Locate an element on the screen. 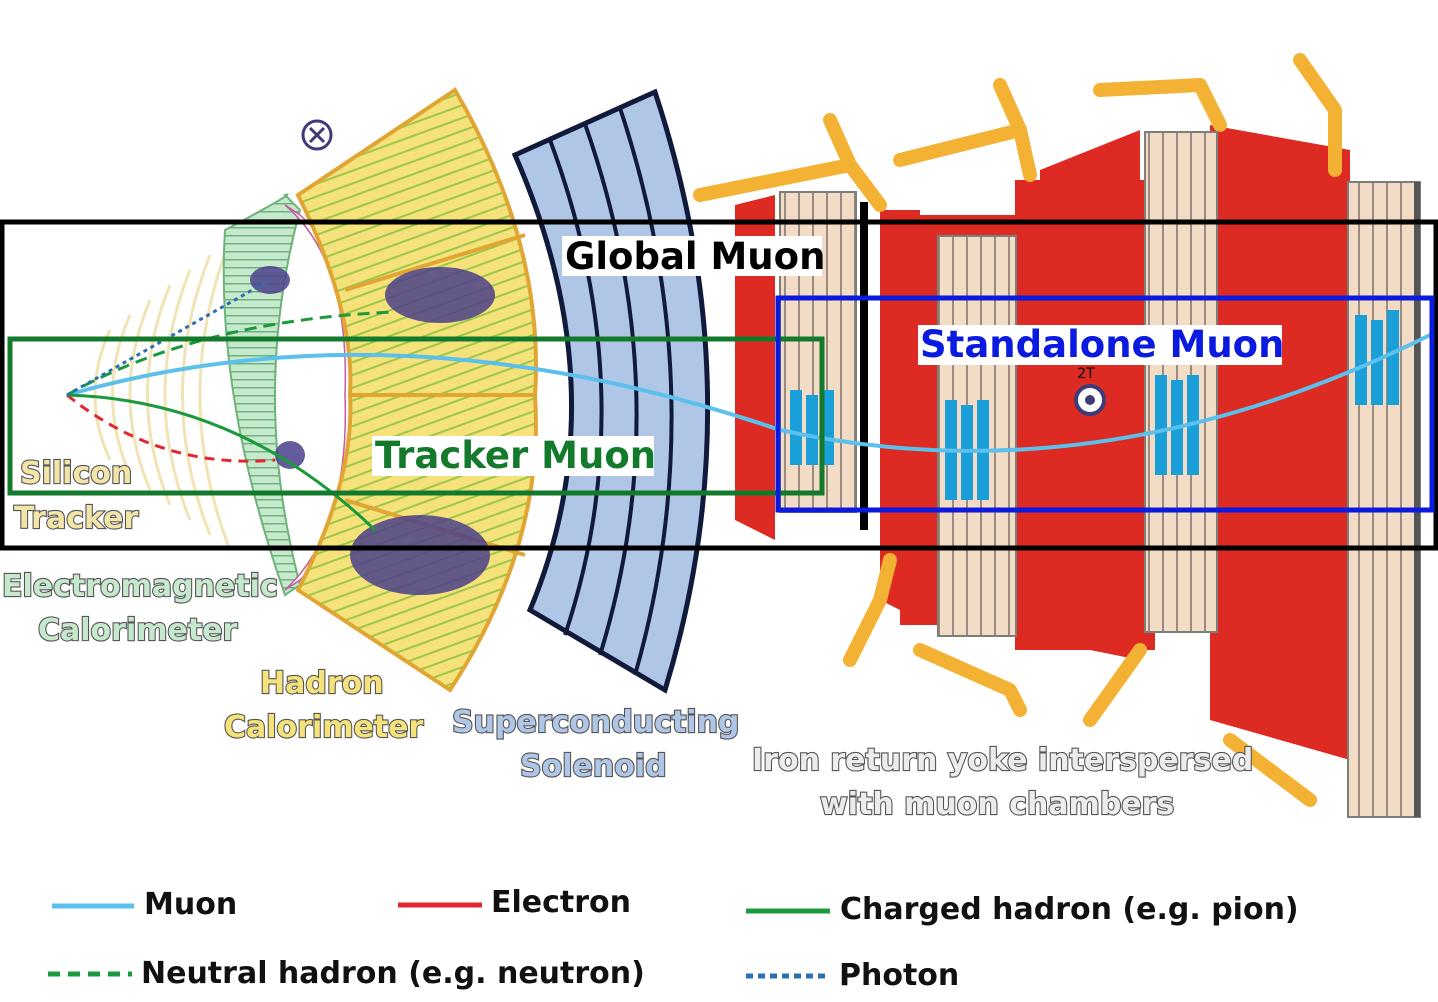  hcal-divider is located at coordinates (435, 262).